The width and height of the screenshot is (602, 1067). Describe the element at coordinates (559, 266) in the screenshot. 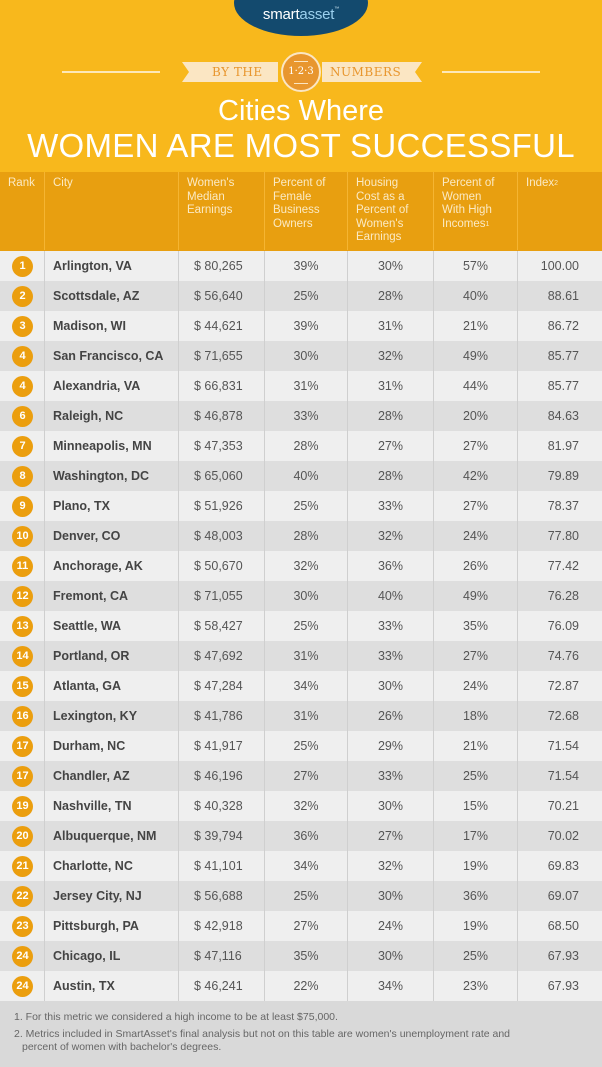

I see `cell-index: 100.00` at that location.